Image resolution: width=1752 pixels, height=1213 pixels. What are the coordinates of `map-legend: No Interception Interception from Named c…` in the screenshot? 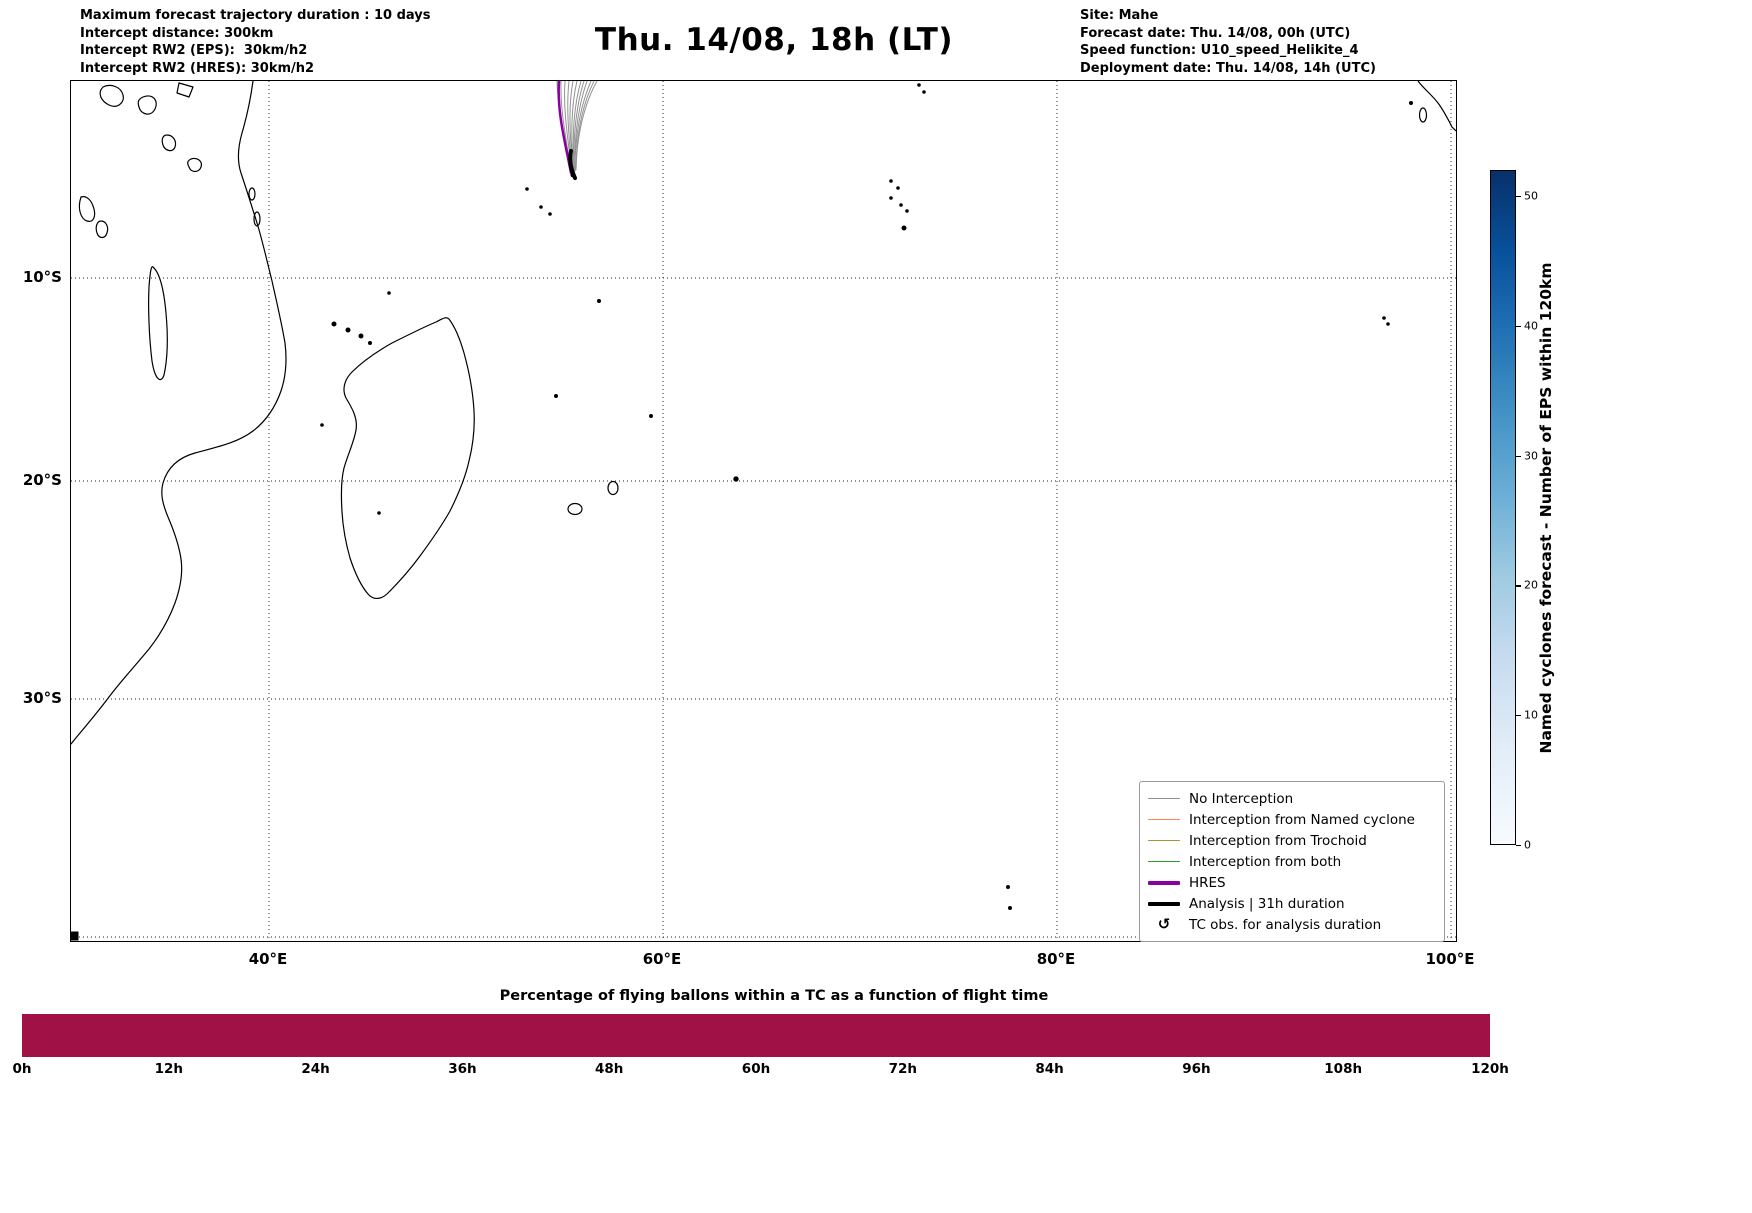 It's located at (1292, 861).